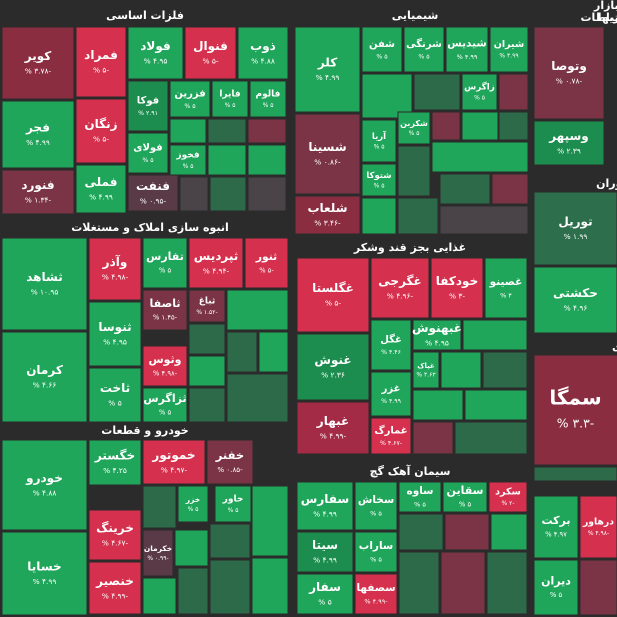  What do you see at coordinates (466, 44) in the screenshot?
I see `tile-name: شیدیس` at bounding box center [466, 44].